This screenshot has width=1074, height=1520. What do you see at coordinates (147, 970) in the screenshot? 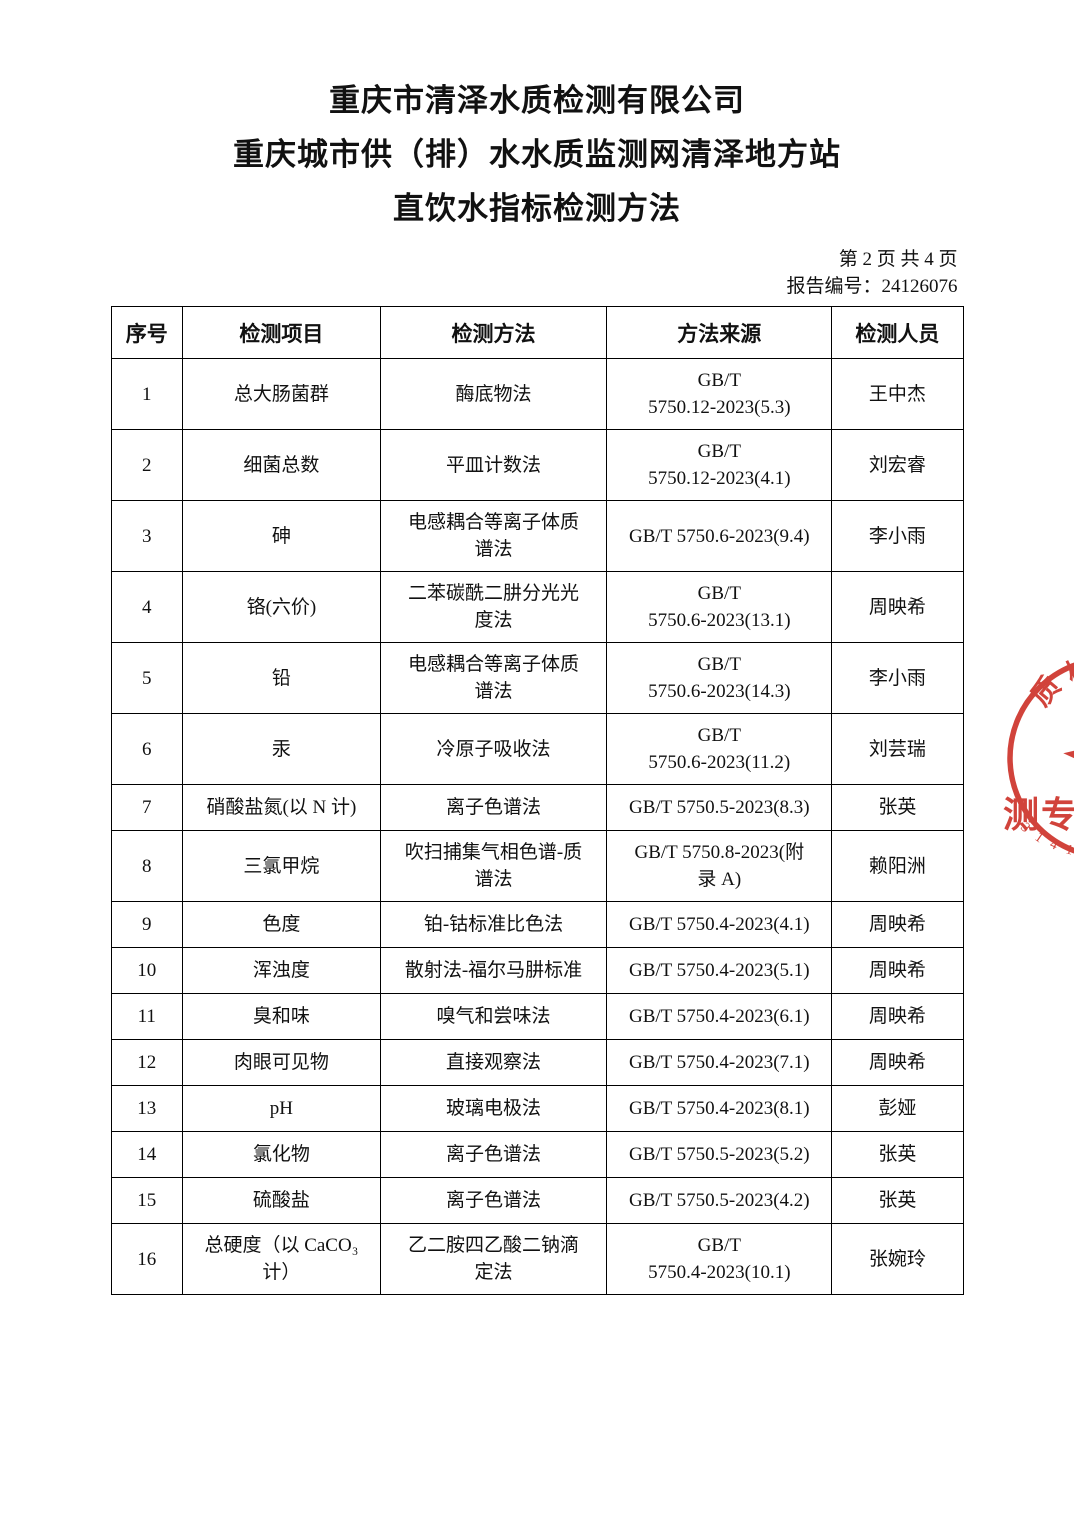
I see `cell-serial-no: 10` at bounding box center [147, 970].